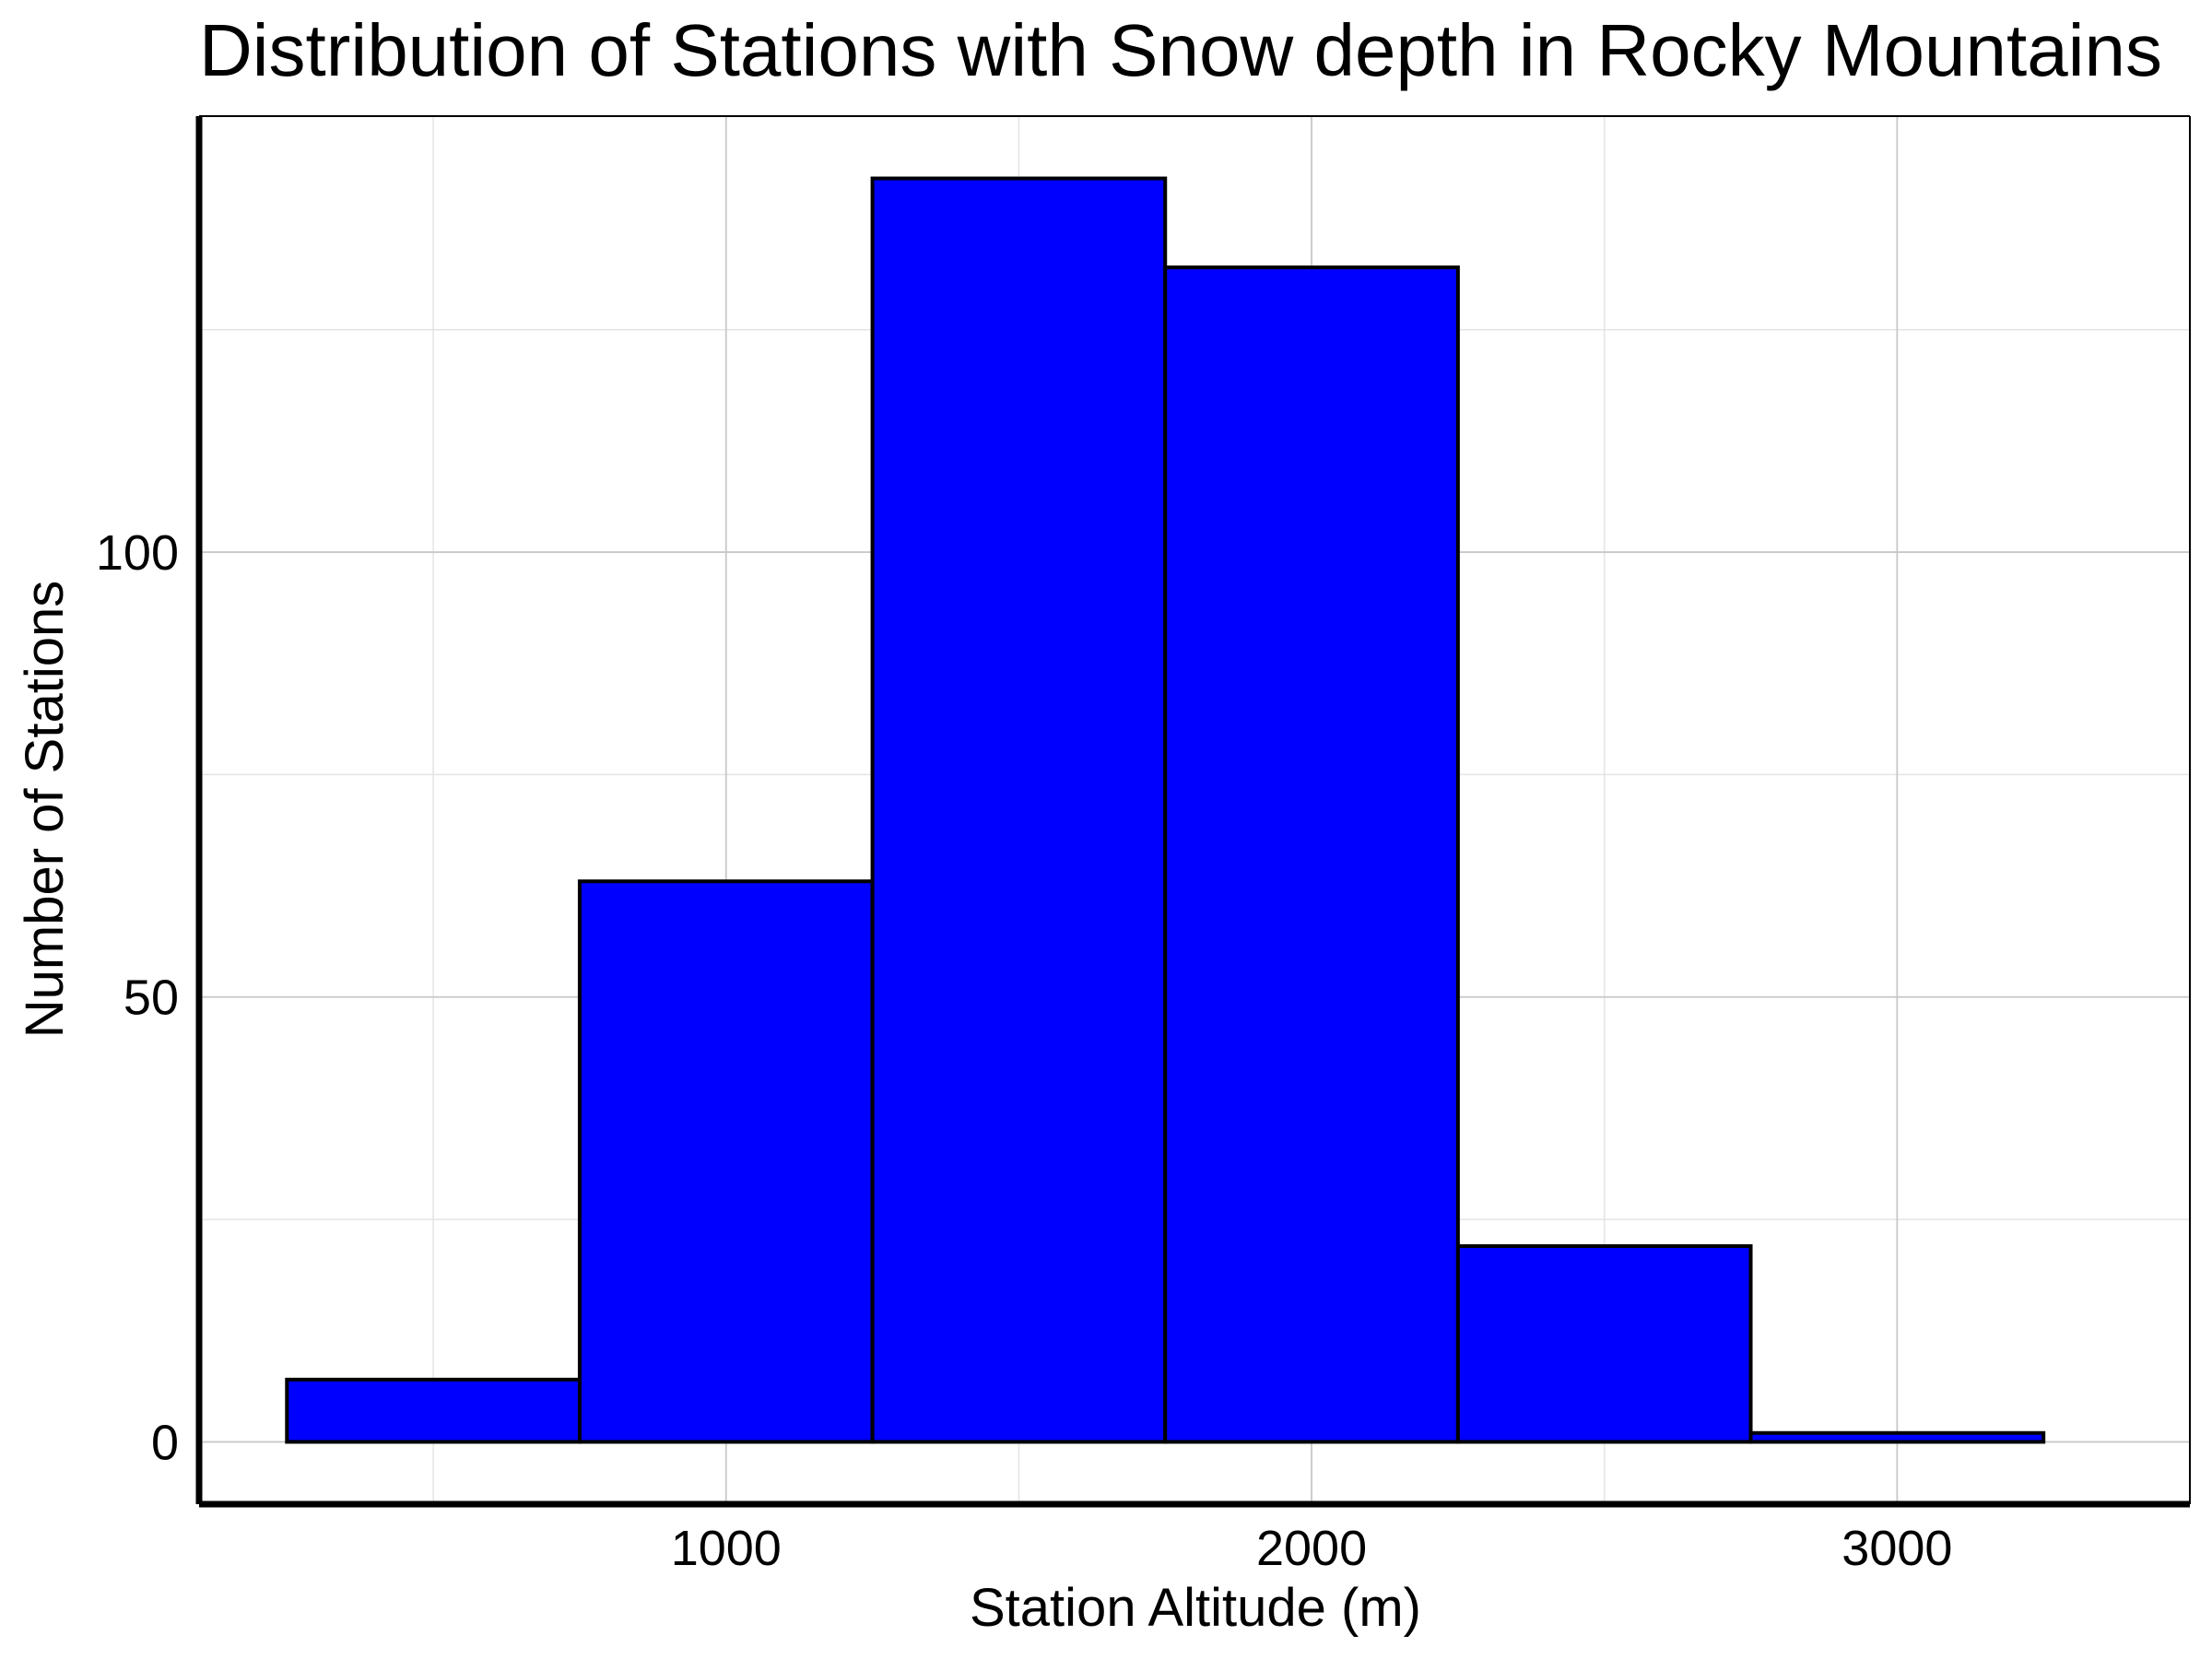 This screenshot has height=1659, width=2212. What do you see at coordinates (726, 1548) in the screenshot?
I see `x-tick-label: 1000` at bounding box center [726, 1548].